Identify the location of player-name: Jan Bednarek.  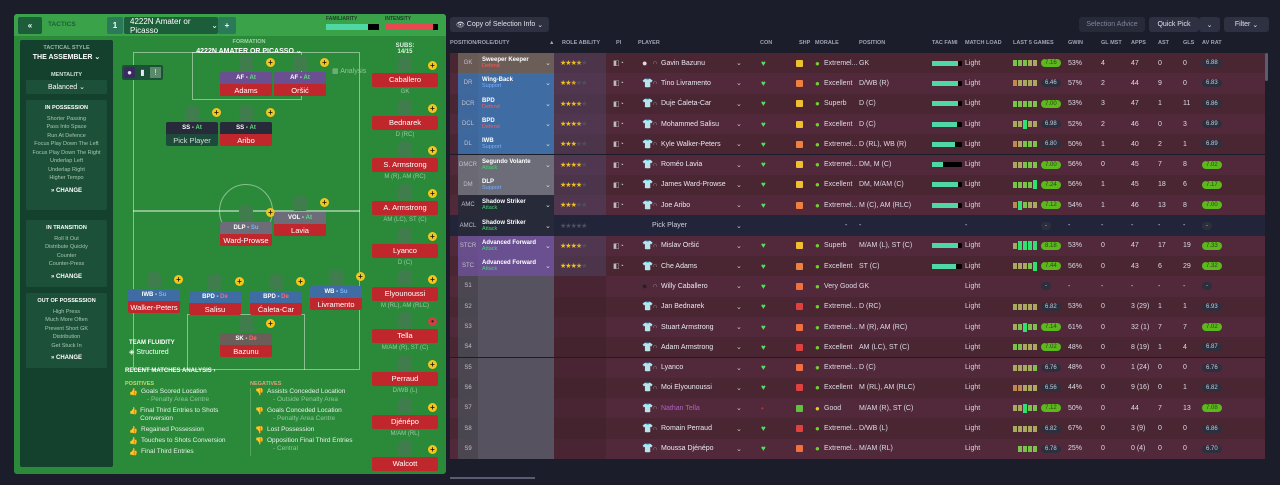
(683, 307).